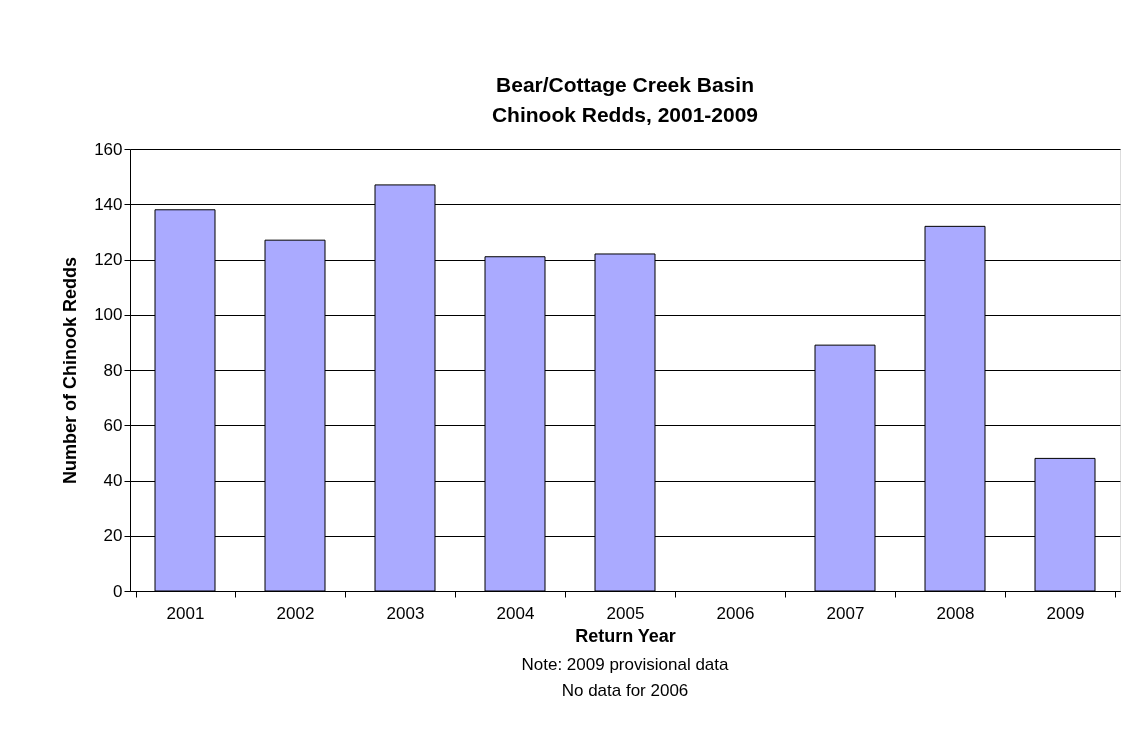  What do you see at coordinates (955, 613) in the screenshot?
I see `x-tick-label: 2008` at bounding box center [955, 613].